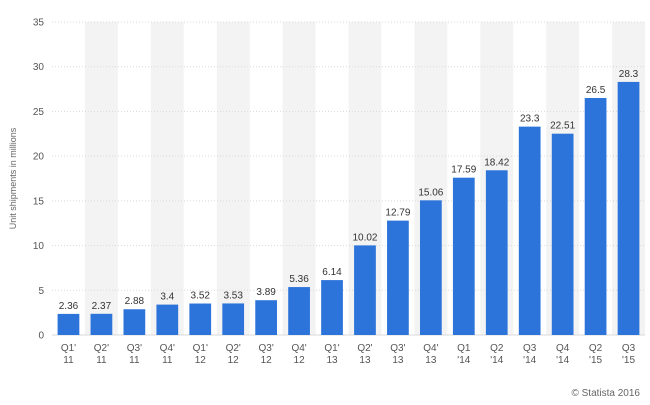 This screenshot has height=405, width=650. What do you see at coordinates (39, 201) in the screenshot?
I see `y-tick-label: 15` at bounding box center [39, 201].